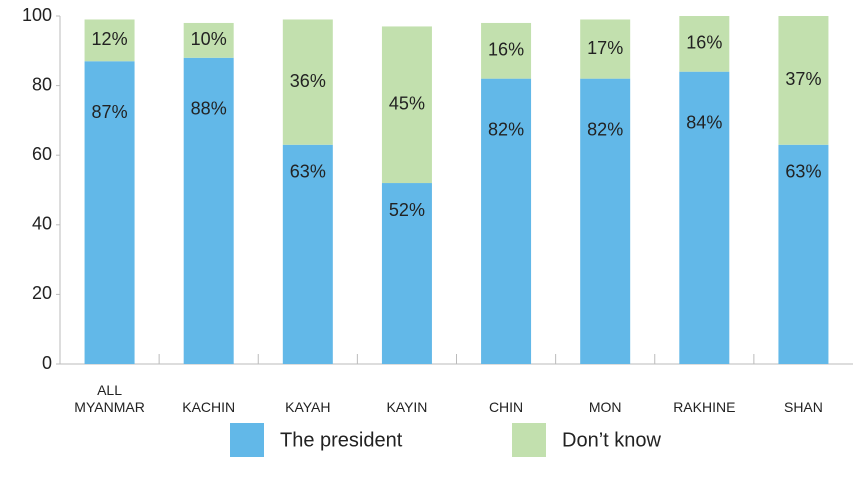  I want to click on value-label: 36%, so click(308, 81).